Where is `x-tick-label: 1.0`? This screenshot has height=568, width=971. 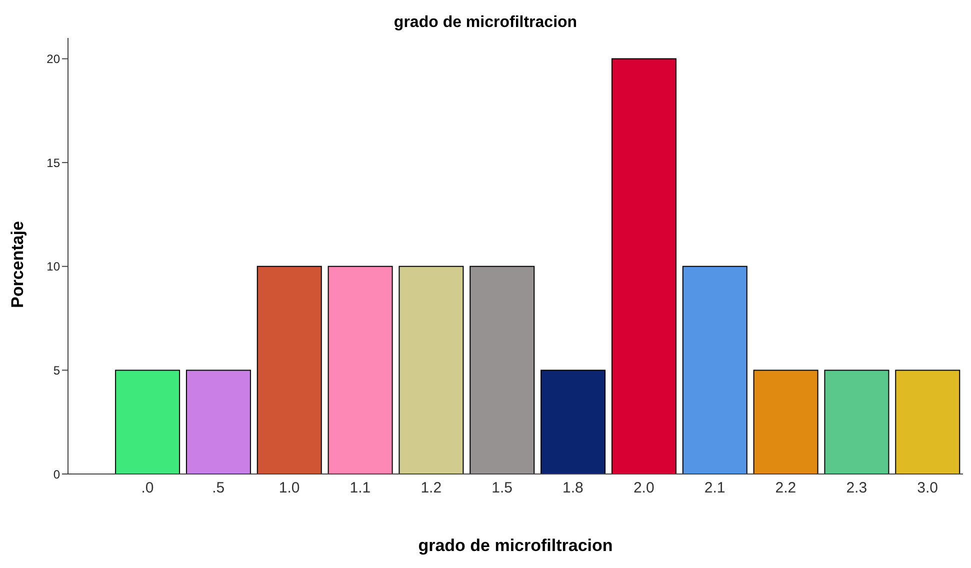
x-tick-label: 1.0 is located at coordinates (289, 488).